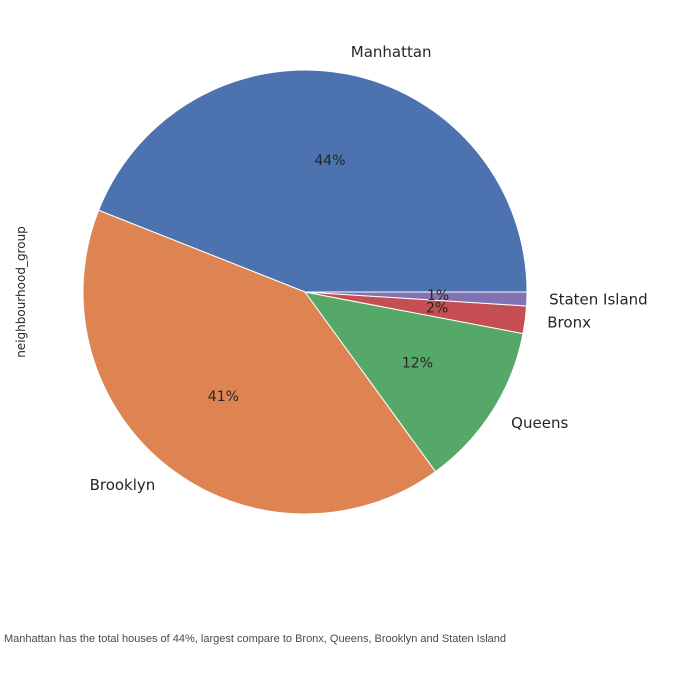 The image size is (700, 673). Describe the element at coordinates (21, 292) in the screenshot. I see `y-axis-label: neighbourhood_group` at that location.